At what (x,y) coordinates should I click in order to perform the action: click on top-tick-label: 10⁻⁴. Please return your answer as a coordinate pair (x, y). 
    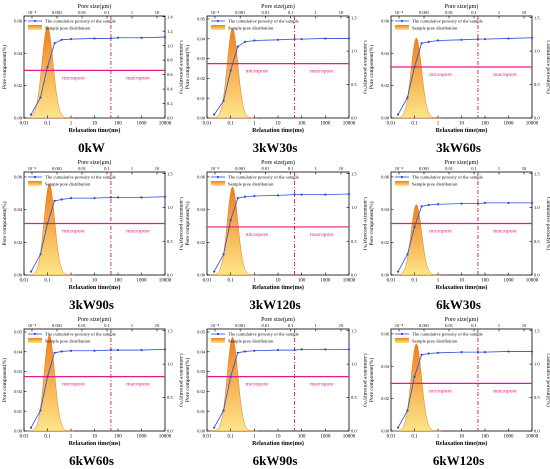
    Looking at the image, I should click on (32, 12).